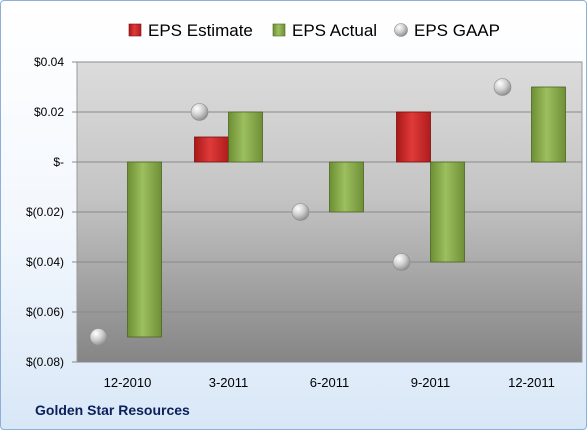 The width and height of the screenshot is (587, 430). What do you see at coordinates (112, 410) in the screenshot?
I see `company-name: Golden Star Resources` at bounding box center [112, 410].